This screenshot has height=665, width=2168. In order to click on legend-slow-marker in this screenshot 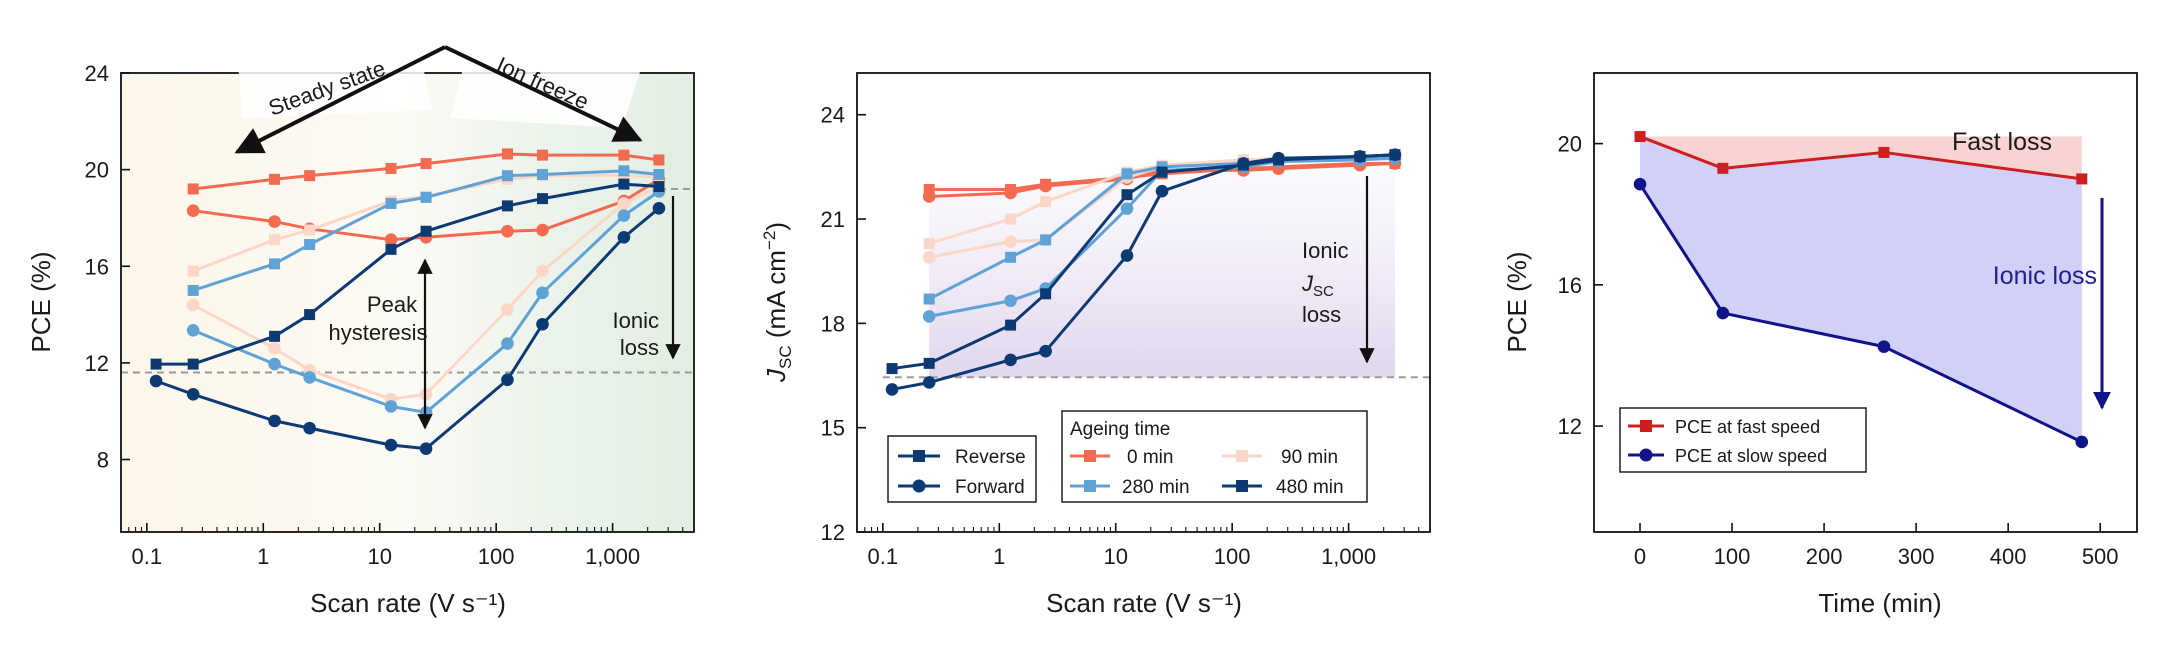, I will do `click(1646, 455)`.